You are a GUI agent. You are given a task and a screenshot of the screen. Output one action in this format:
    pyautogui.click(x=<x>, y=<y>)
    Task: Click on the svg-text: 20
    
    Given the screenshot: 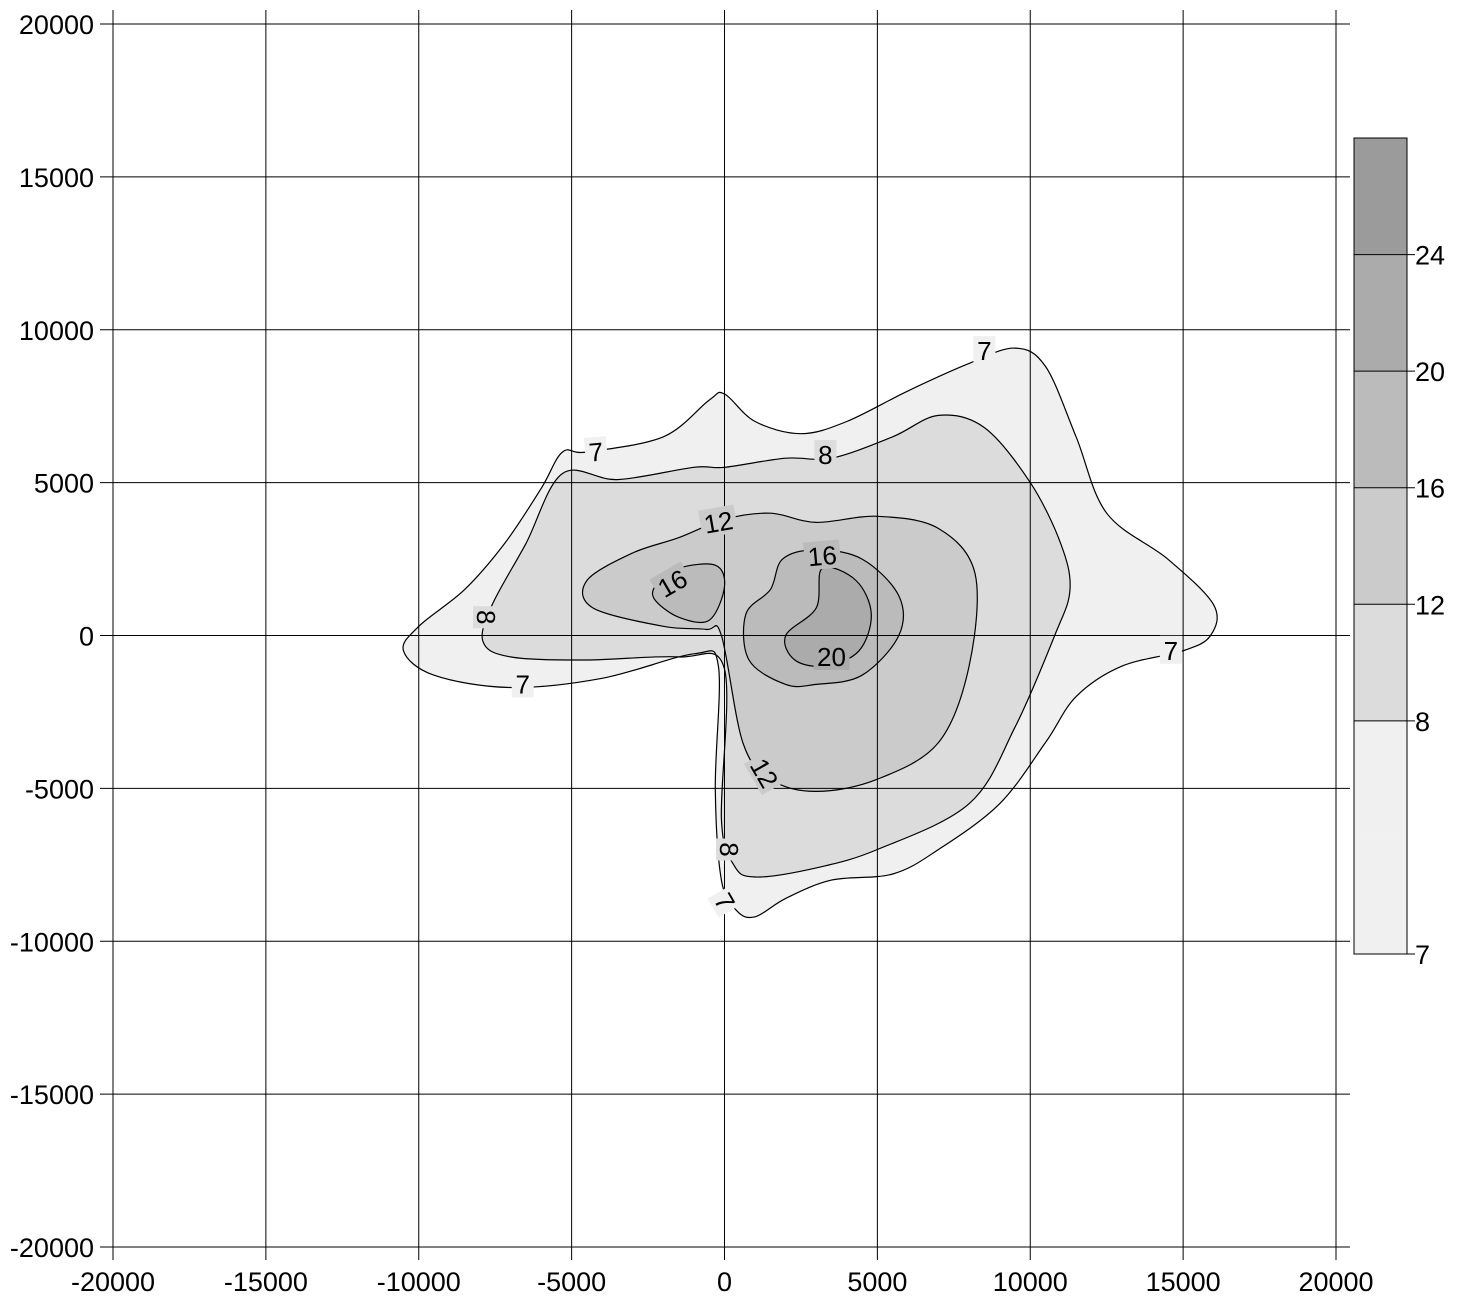 What is the action you would take?
    pyautogui.click(x=831, y=657)
    